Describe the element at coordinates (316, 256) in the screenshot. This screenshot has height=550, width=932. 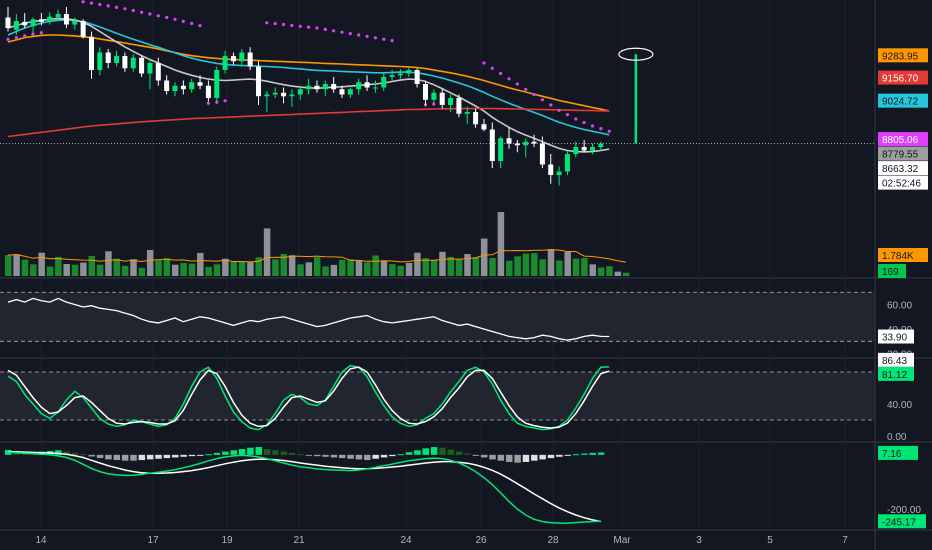
I see `volume-ma-line` at that location.